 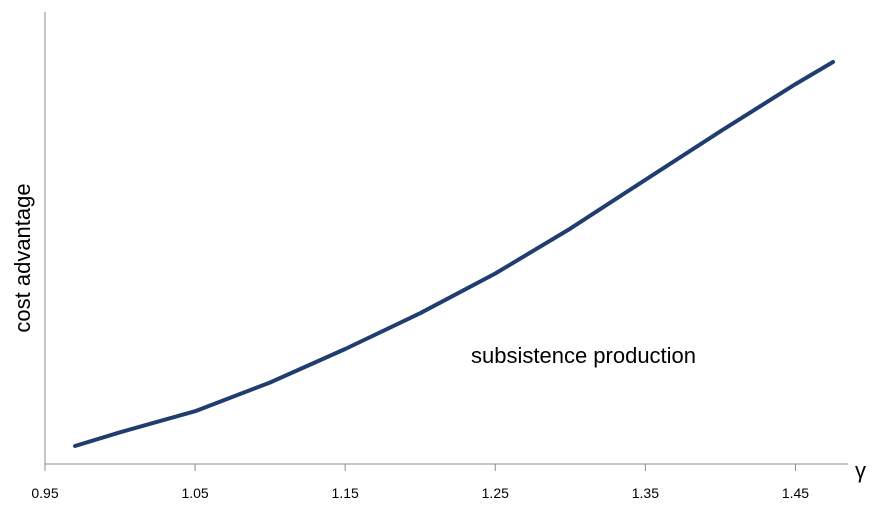 What do you see at coordinates (194, 493) in the screenshot?
I see `x-tick-label: 1.05` at bounding box center [194, 493].